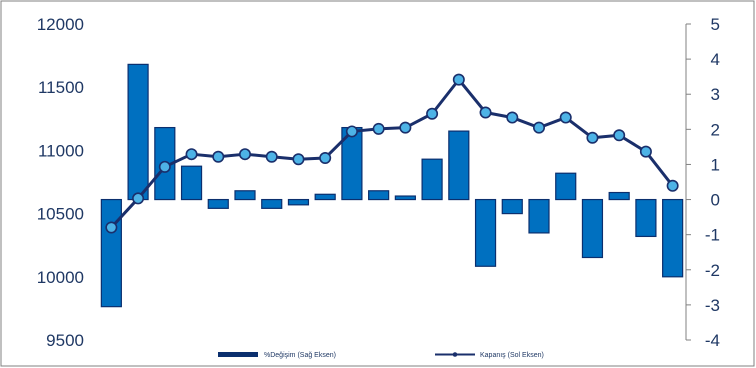 The image size is (756, 368). I want to click on legend: %Değişim (Sağ Eksen) Kapanış (Sol Eksen), so click(381, 355).